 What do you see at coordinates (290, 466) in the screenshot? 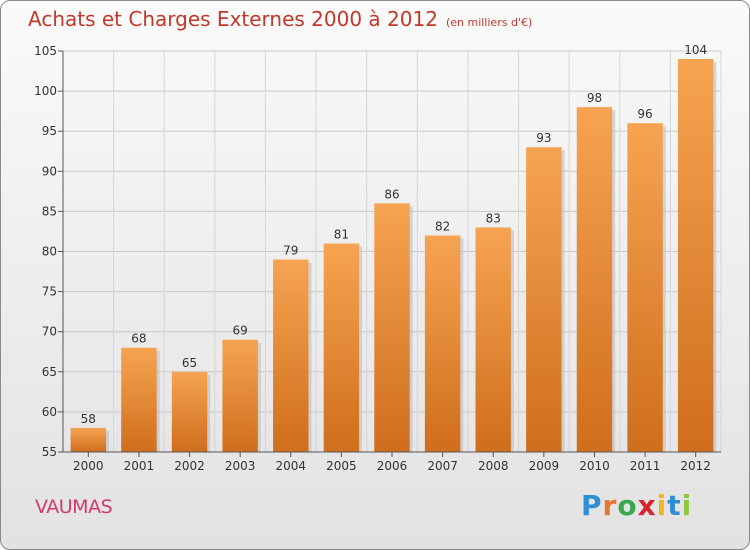
I see `x-tick-label: 2004` at bounding box center [290, 466].